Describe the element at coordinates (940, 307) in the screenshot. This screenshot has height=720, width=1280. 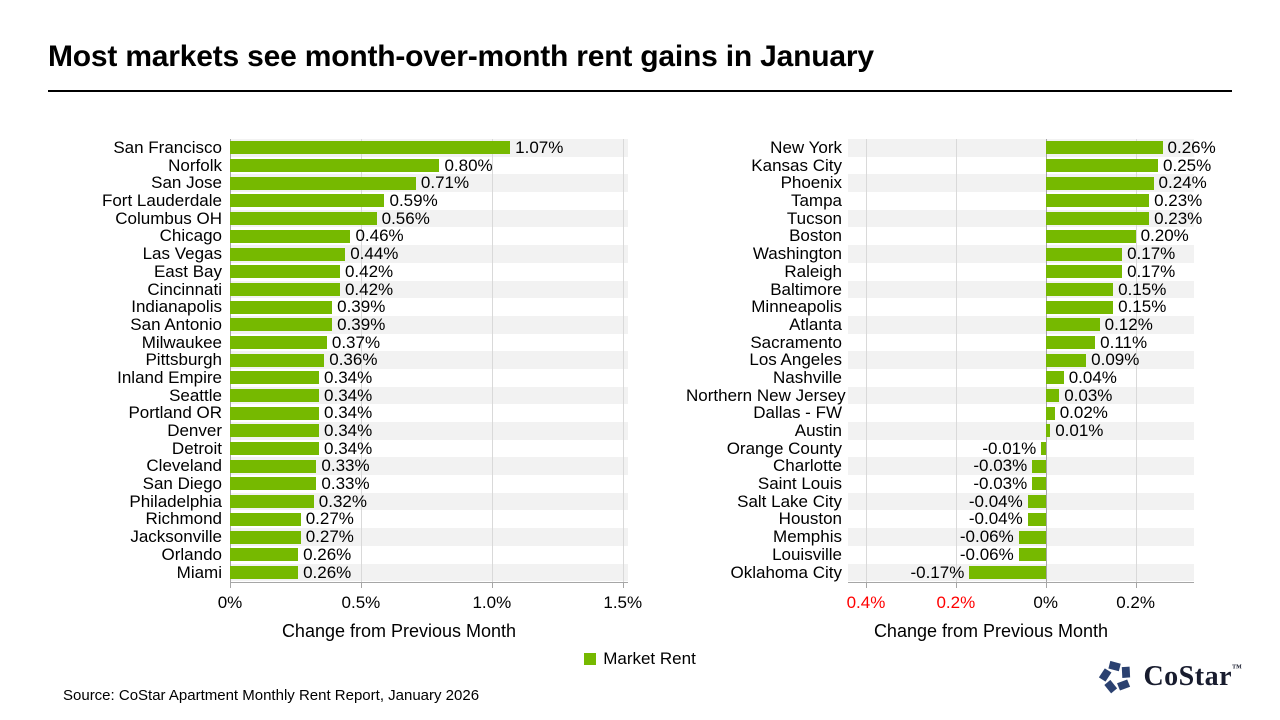
I see `bar-row: Minneapolis 0.15%` at that location.